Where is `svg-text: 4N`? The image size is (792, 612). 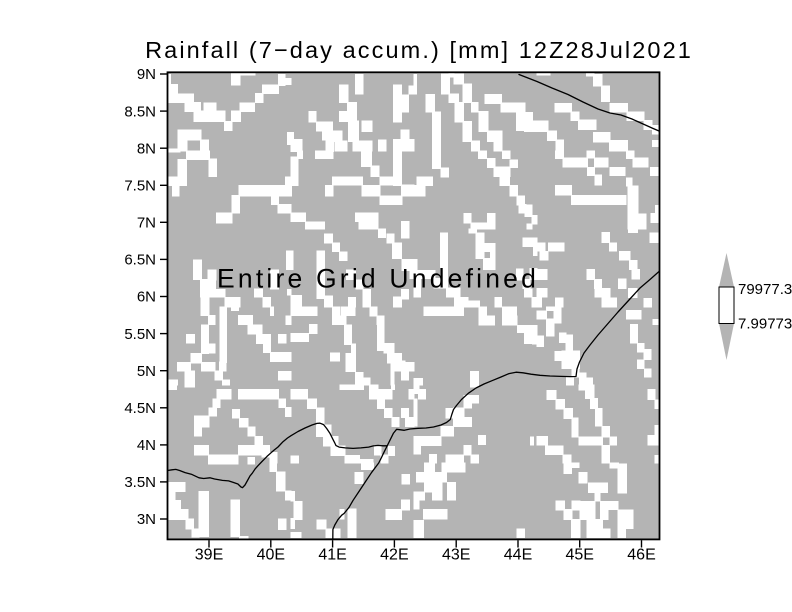 svg-text: 4N is located at coordinates (146, 445).